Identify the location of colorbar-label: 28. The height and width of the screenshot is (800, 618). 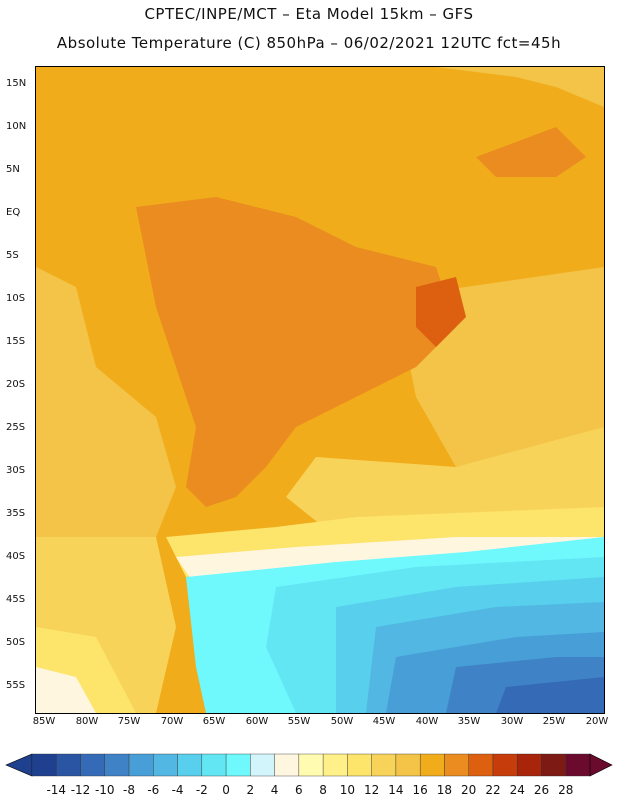
(566, 790).